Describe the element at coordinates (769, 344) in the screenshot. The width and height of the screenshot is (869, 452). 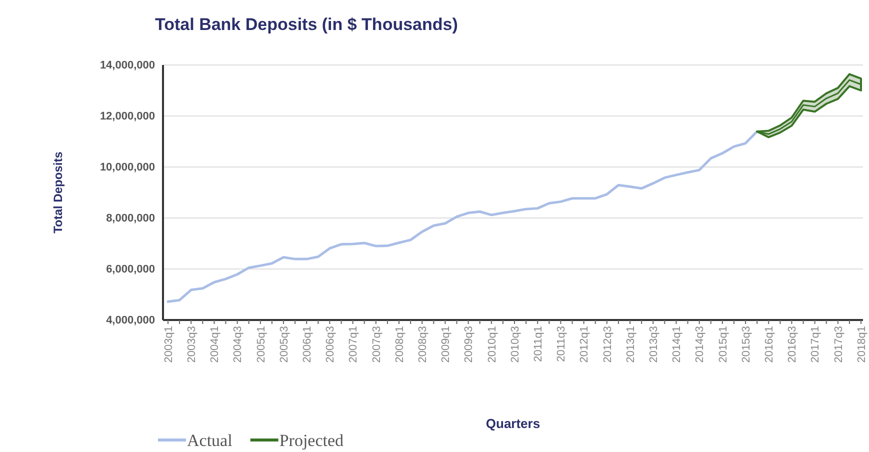
I see `x-tick-label: 2016q1` at that location.